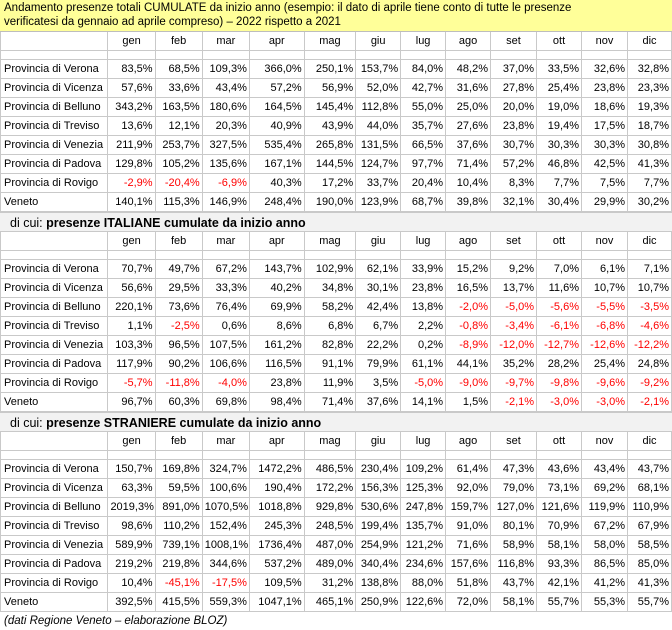  Describe the element at coordinates (54, 88) in the screenshot. I see `row-label: Provincia di Vicenza` at that location.